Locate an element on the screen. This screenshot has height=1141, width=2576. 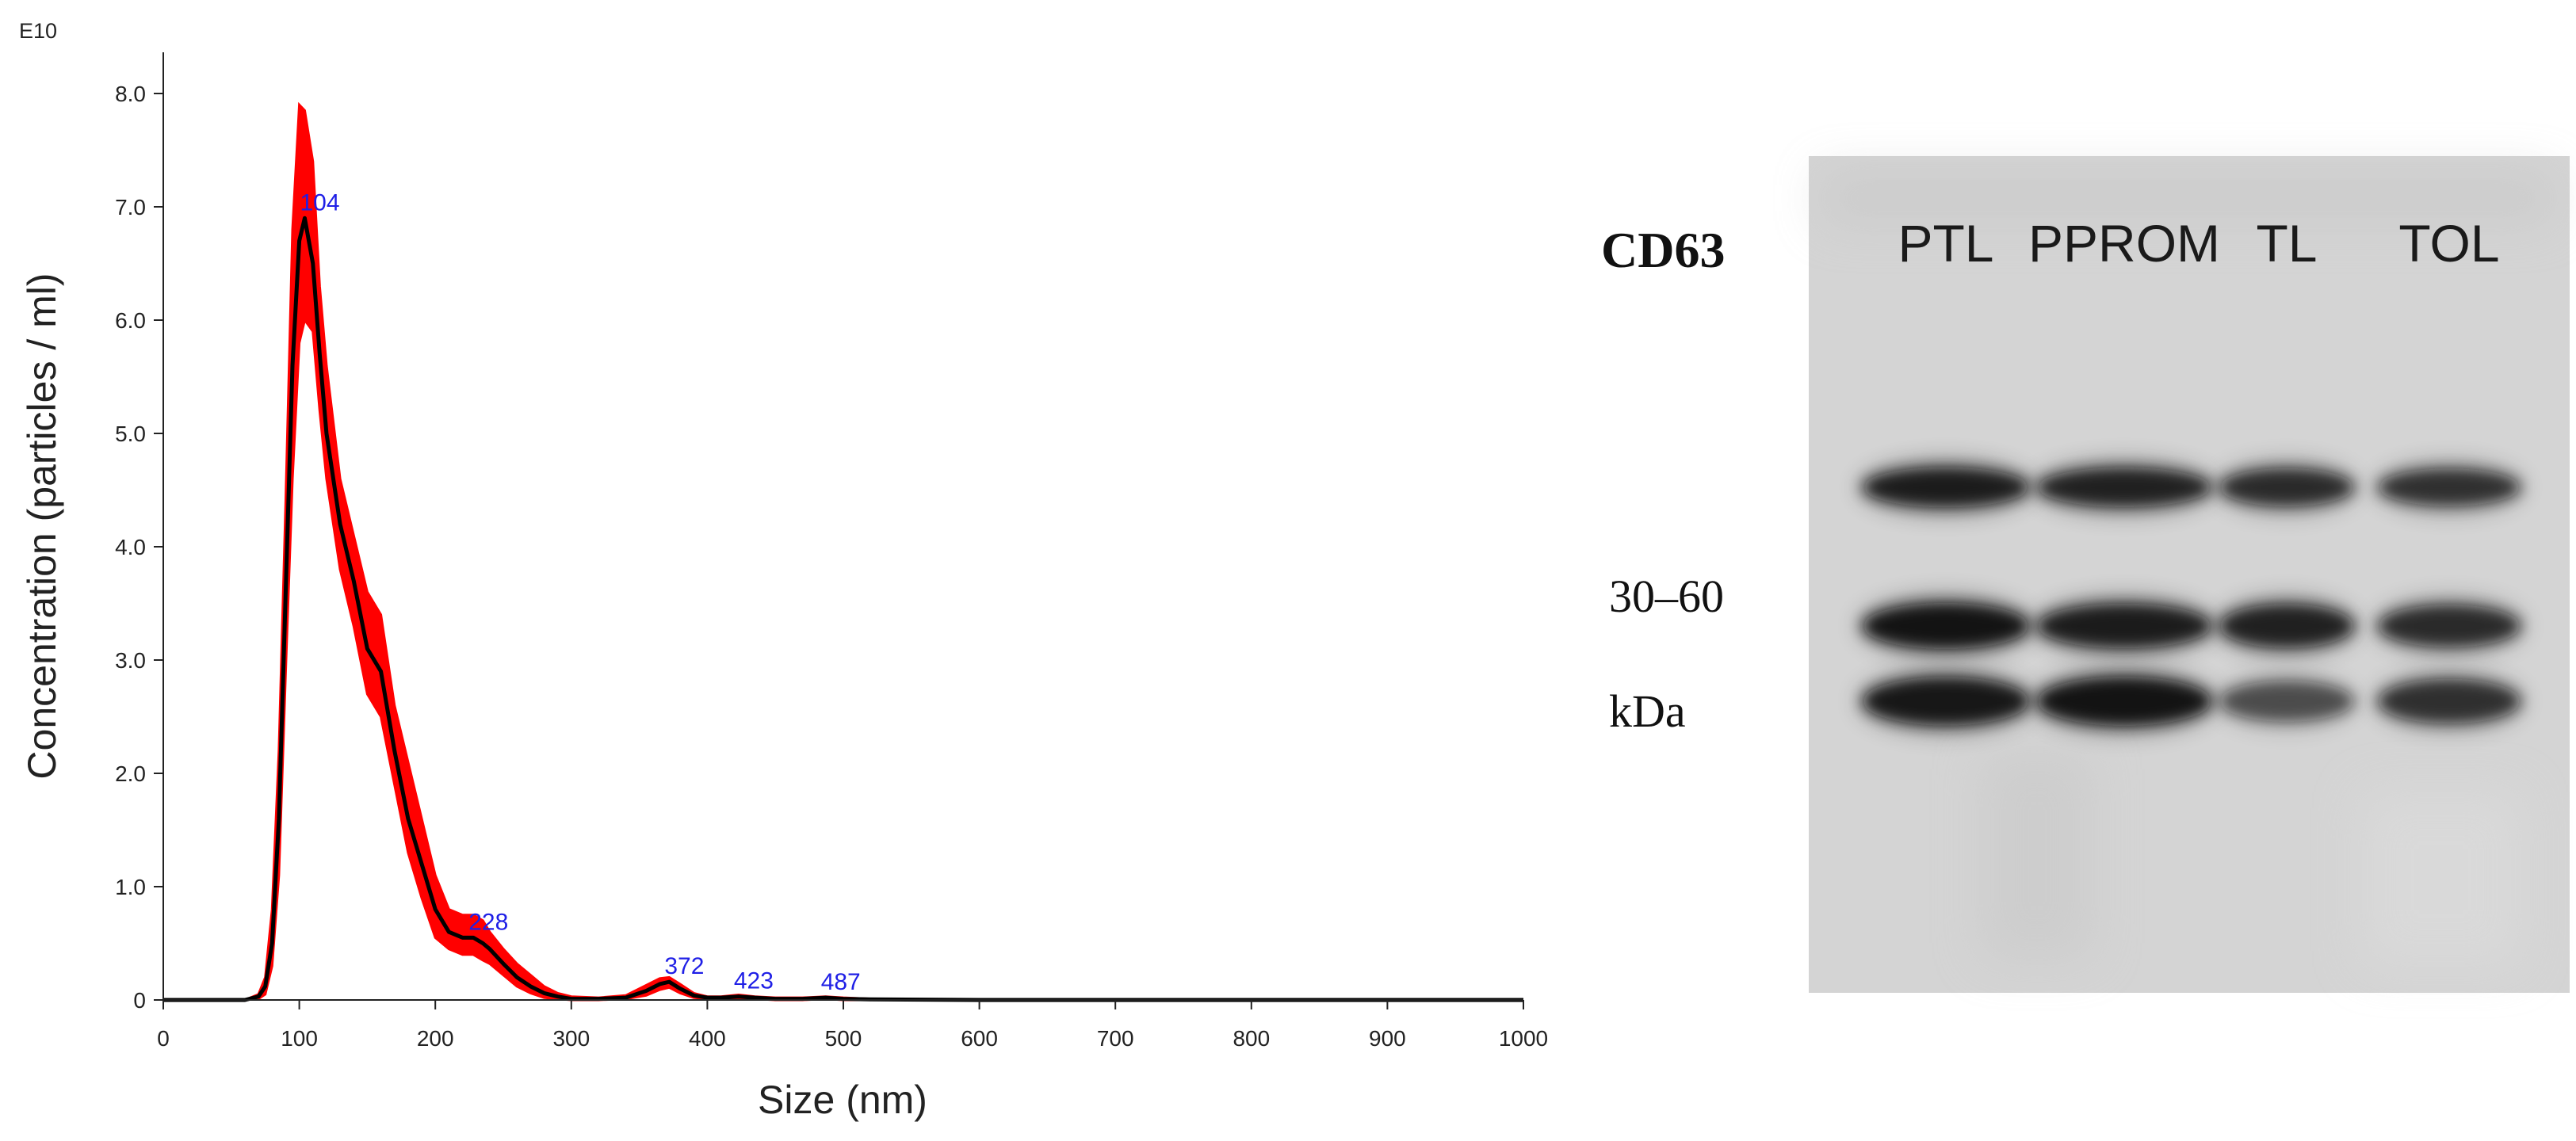
x-tick-label: 100 is located at coordinates (299, 1038).